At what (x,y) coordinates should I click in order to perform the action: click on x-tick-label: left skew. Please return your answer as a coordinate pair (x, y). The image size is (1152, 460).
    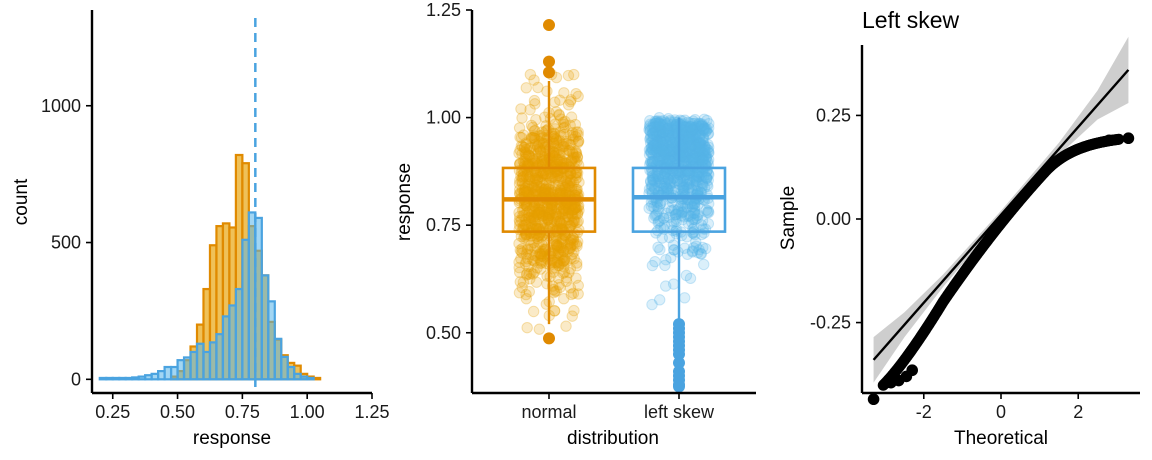
    Looking at the image, I should click on (679, 412).